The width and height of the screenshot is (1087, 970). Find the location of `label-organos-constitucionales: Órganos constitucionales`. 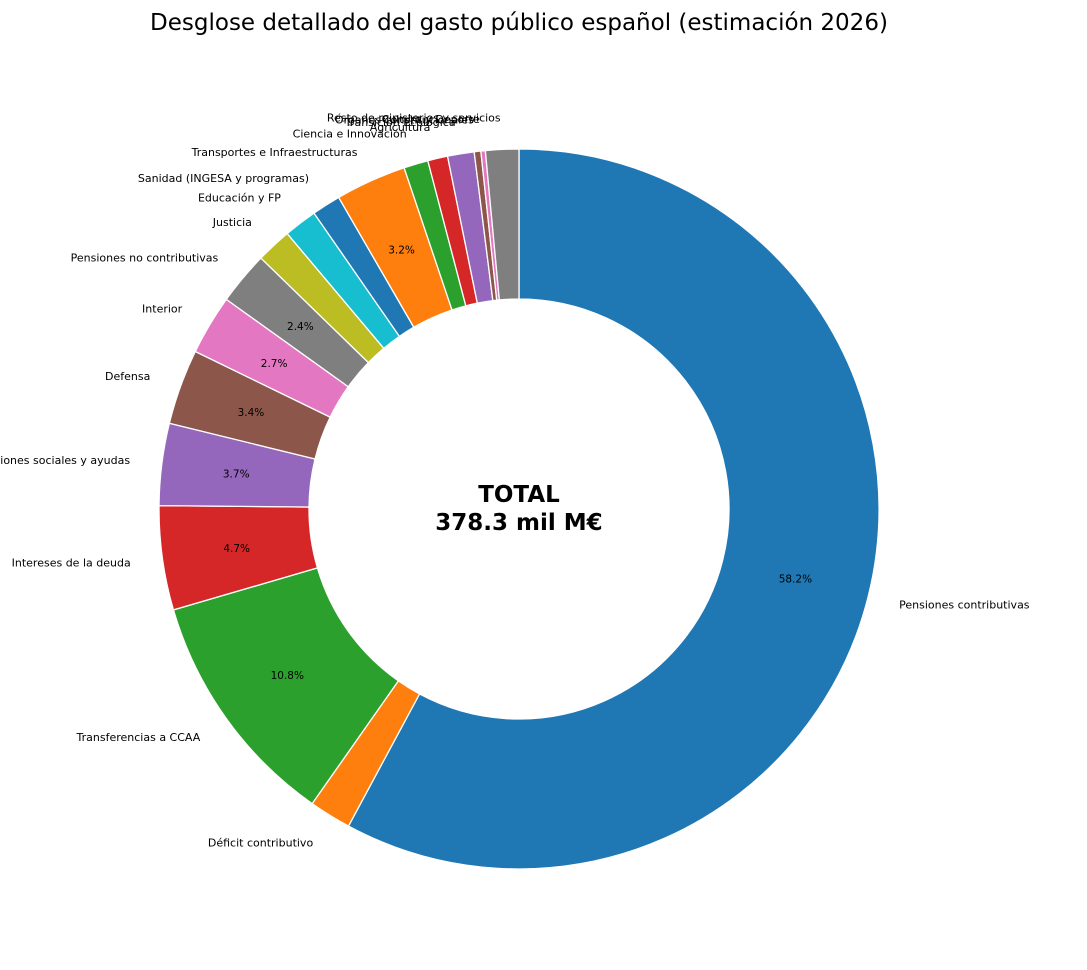

label-organos-constitucionales: Órganos constitucionales is located at coordinates (404, 120).